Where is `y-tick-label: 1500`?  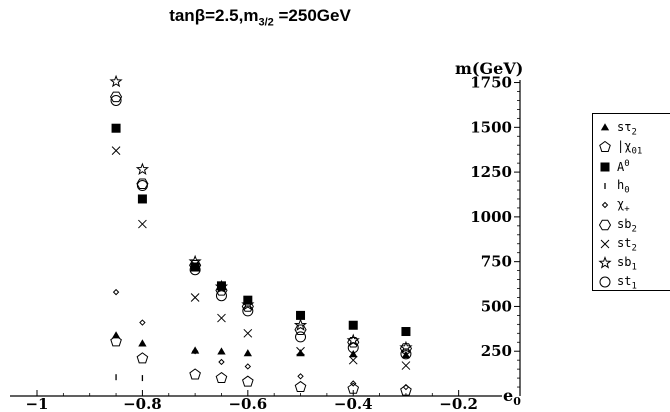 y-tick-label: 1500 is located at coordinates (491, 127).